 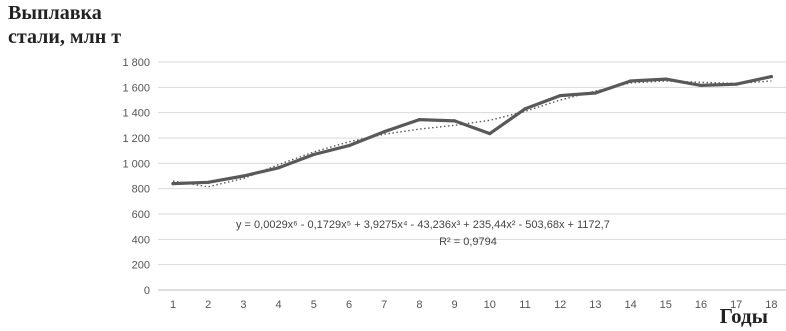 What do you see at coordinates (141, 190) in the screenshot?
I see `y-tick-label: 800` at bounding box center [141, 190].